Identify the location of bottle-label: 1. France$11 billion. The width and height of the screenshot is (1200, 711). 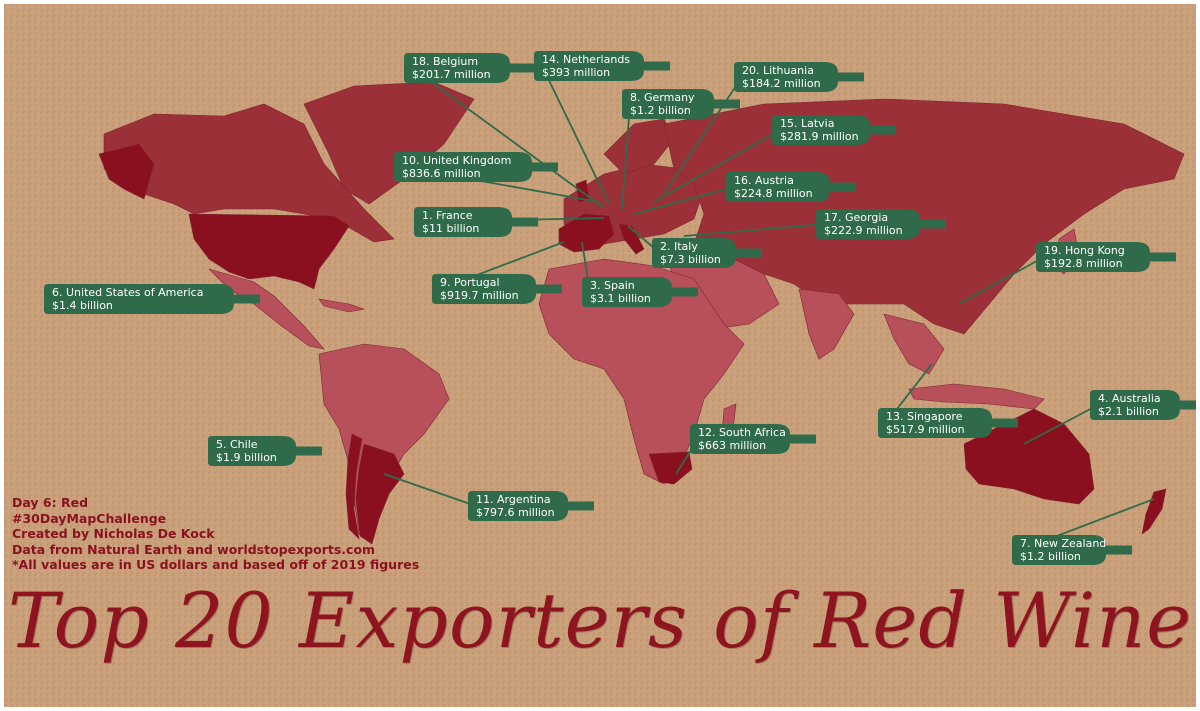
(476, 222).